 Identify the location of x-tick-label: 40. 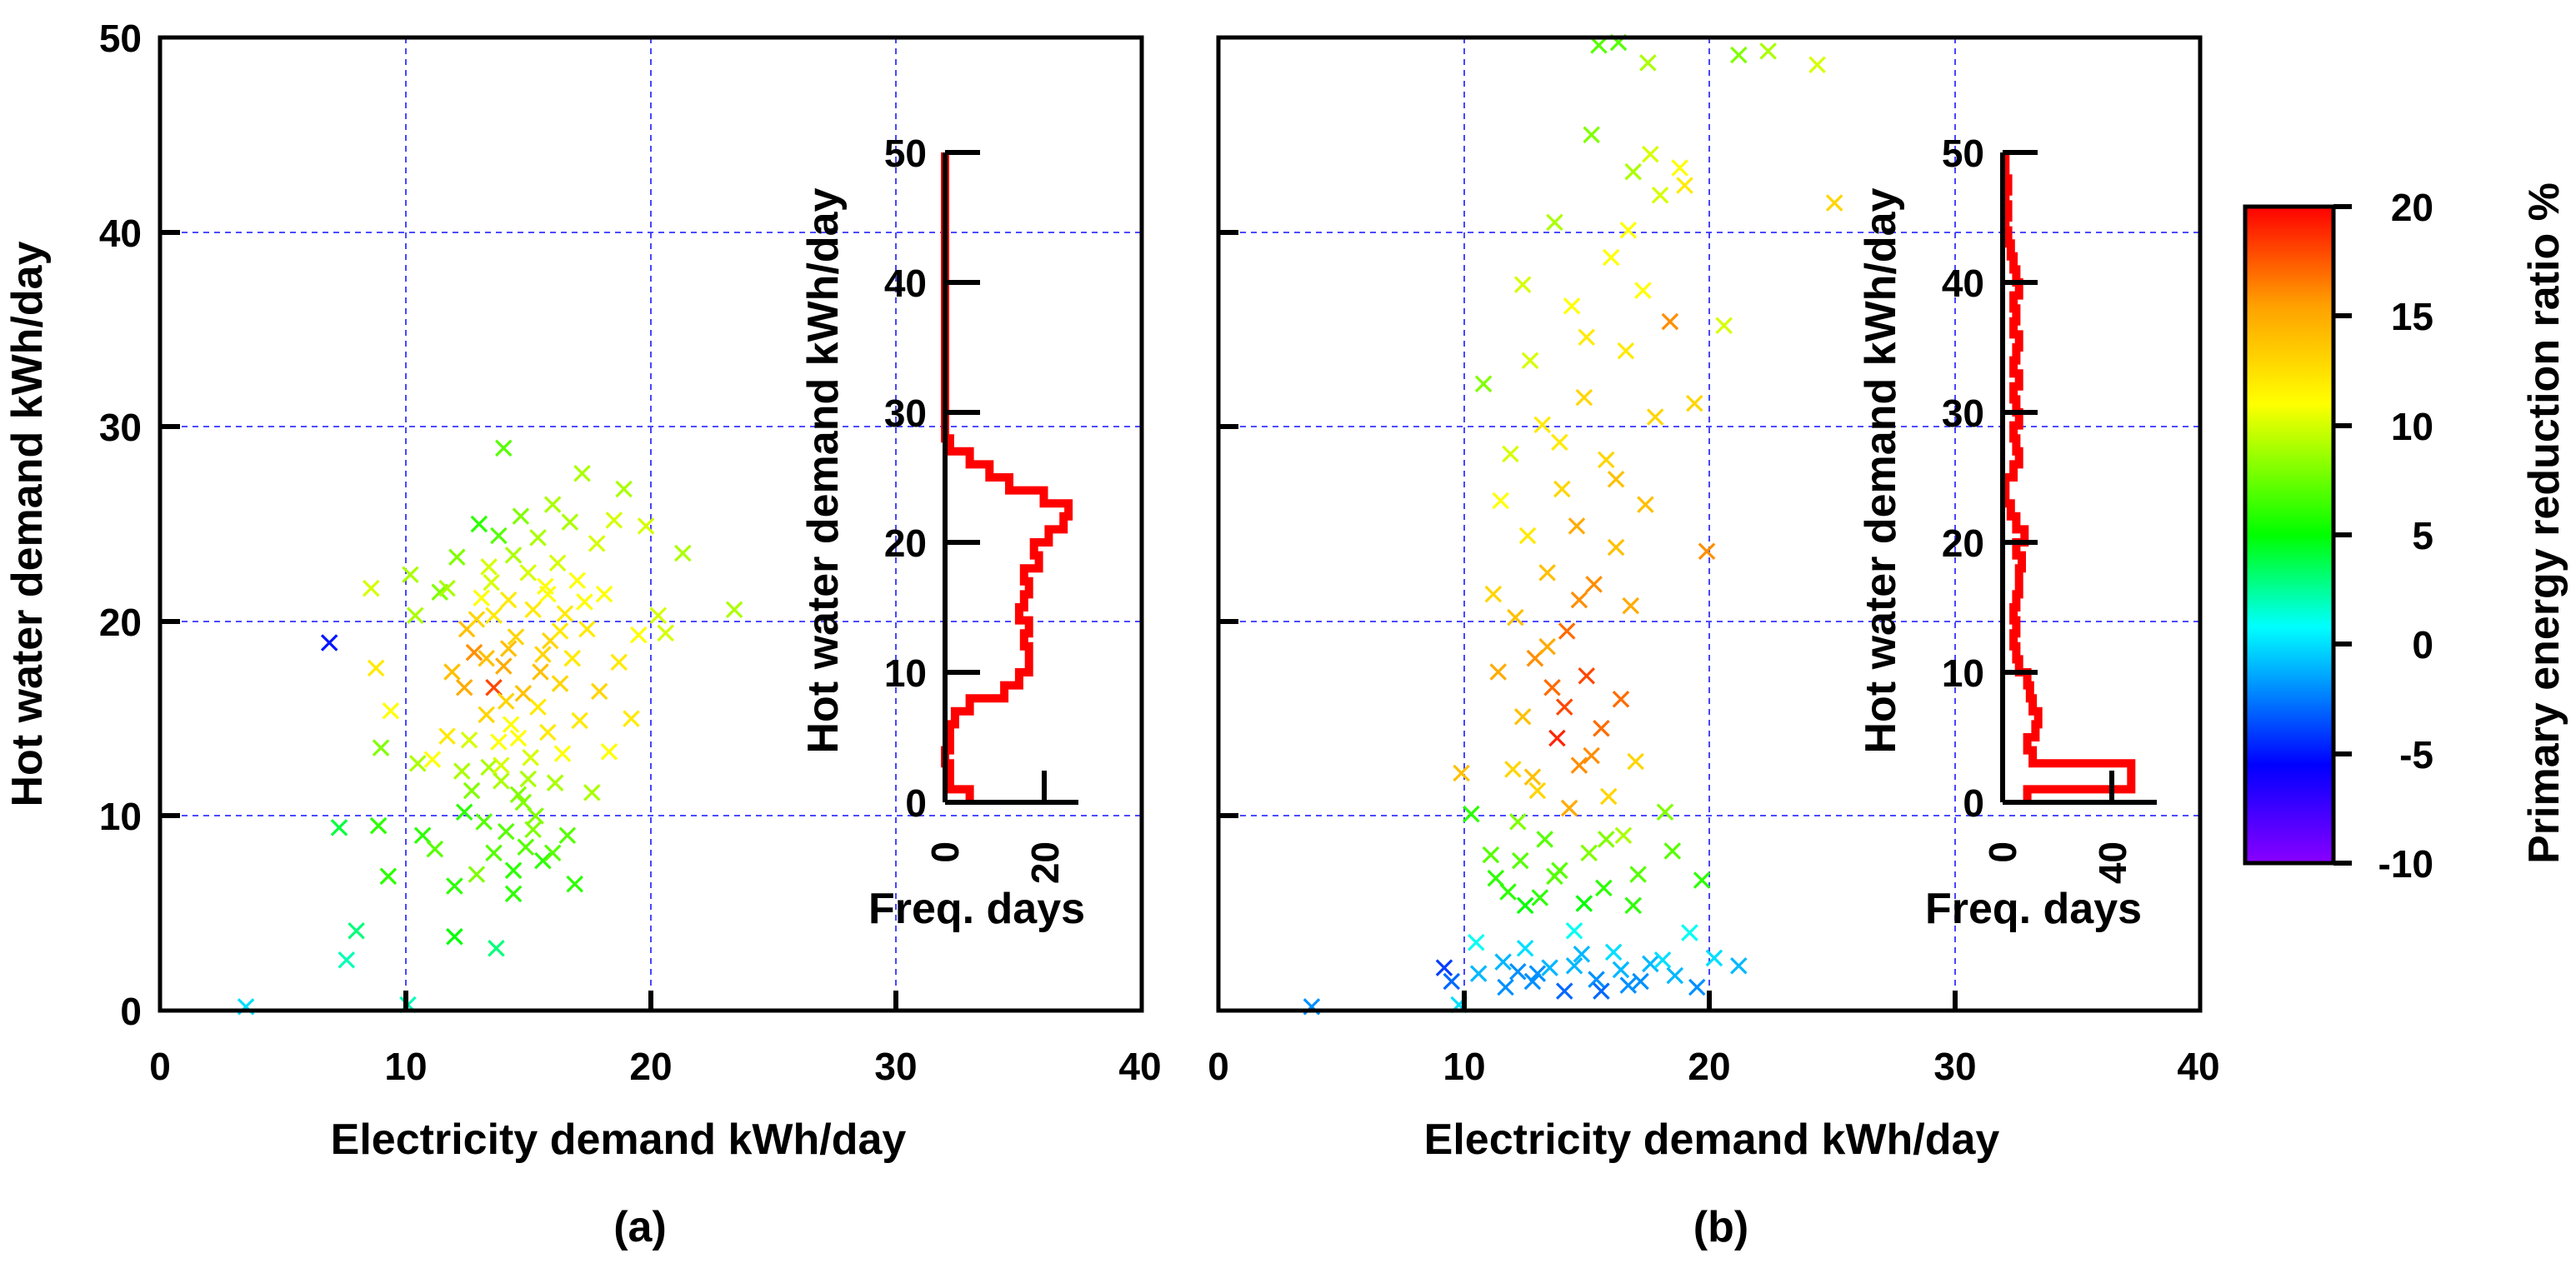
(2198, 1066).